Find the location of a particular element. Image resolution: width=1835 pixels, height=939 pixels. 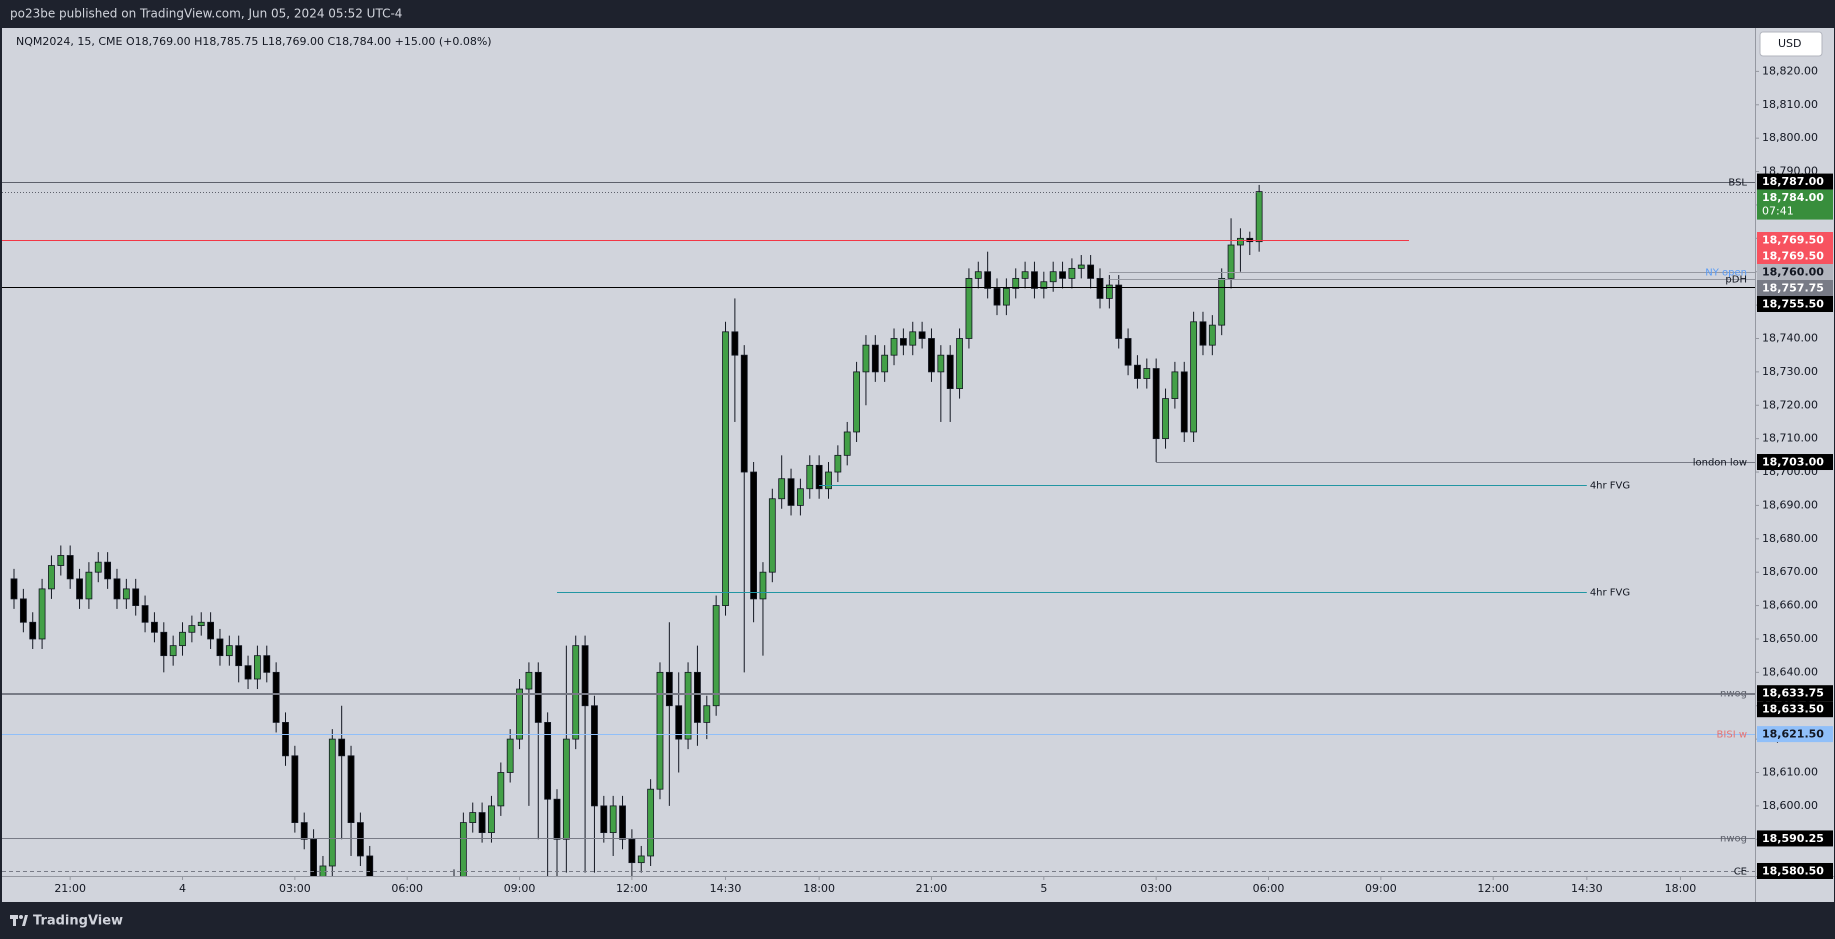

currency: USD is located at coordinates (1790, 43).